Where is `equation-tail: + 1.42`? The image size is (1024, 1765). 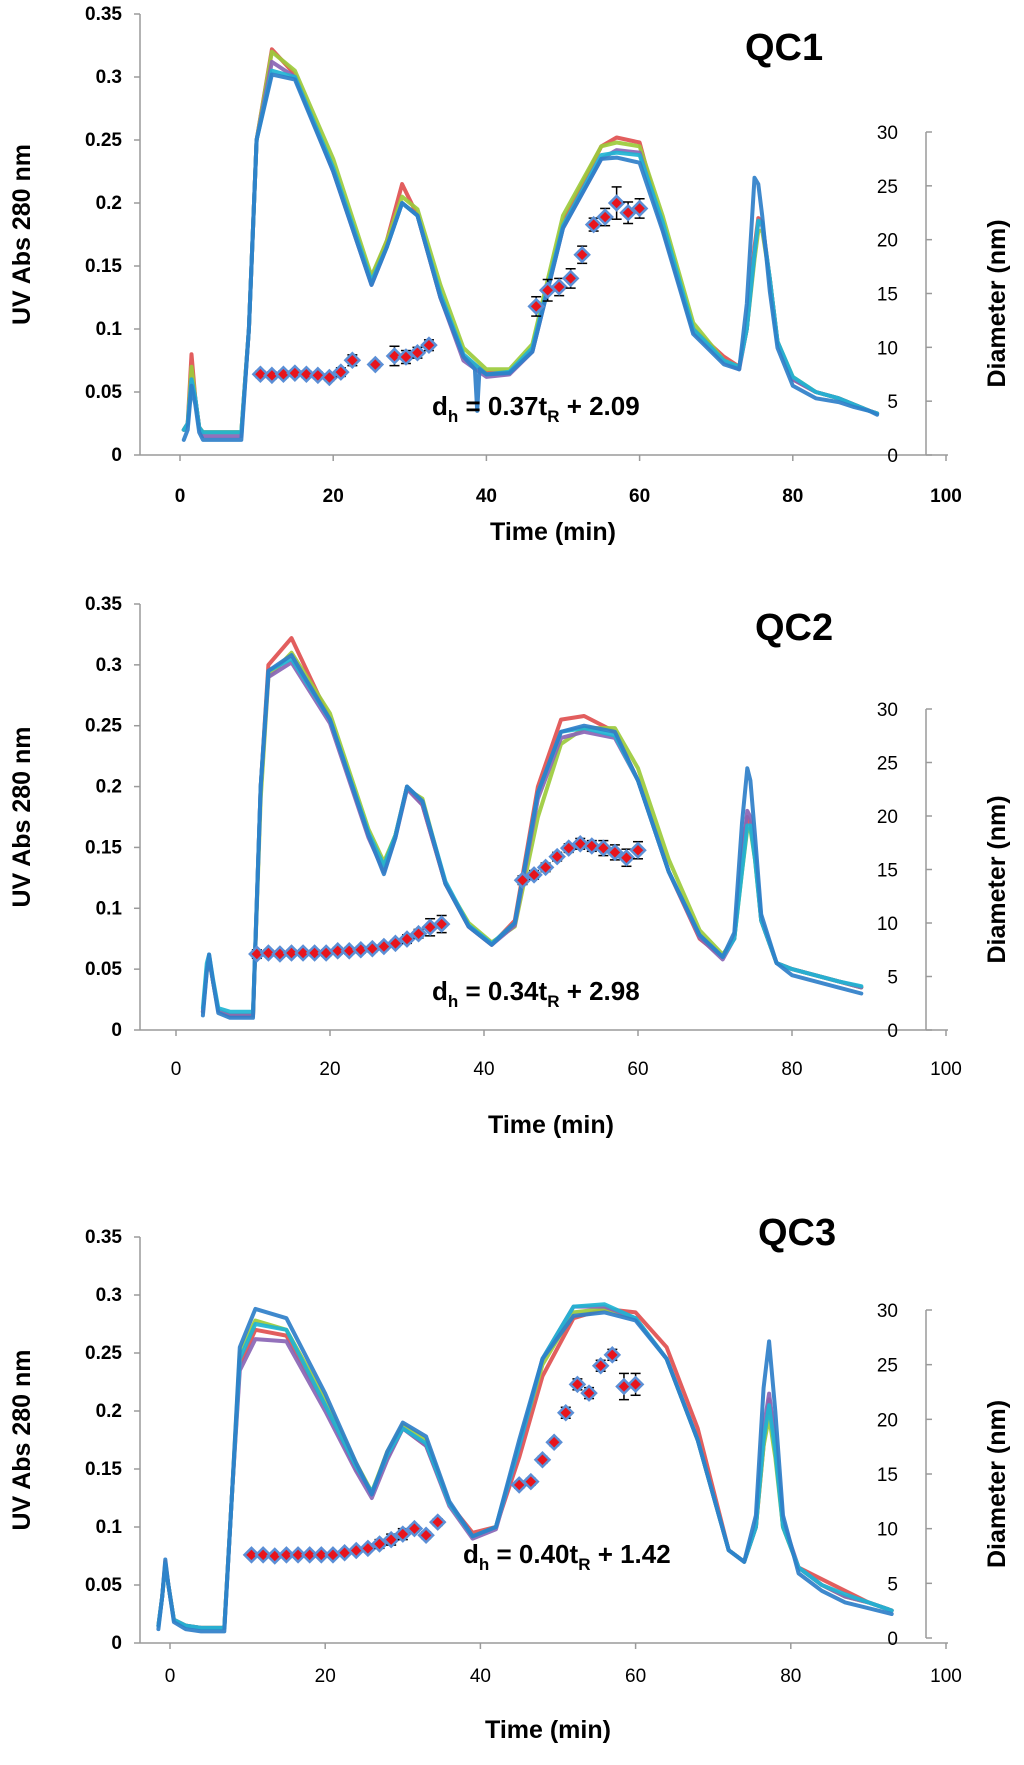 equation-tail: + 1.42 is located at coordinates (630, 1554).